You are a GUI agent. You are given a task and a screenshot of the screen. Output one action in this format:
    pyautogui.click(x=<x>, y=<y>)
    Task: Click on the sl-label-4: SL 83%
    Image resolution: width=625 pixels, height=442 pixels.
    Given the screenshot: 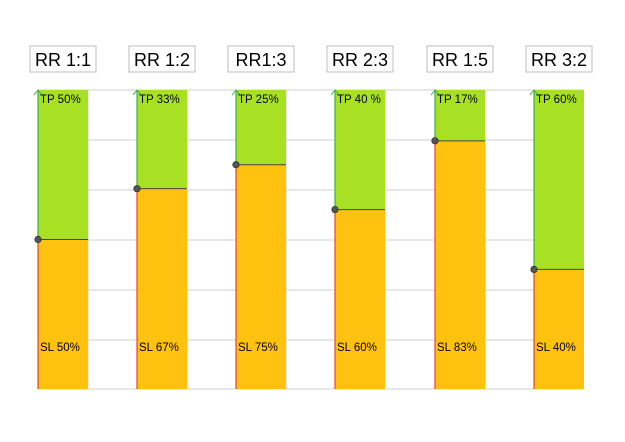 What is the action you would take?
    pyautogui.click(x=457, y=348)
    